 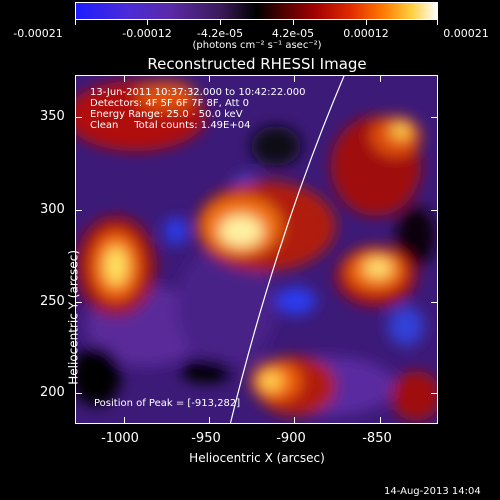 What do you see at coordinates (198, 92) in the screenshot?
I see `info-time-range: 13-Jun-2011 10:37:32.000 to 10:42:22.000` at bounding box center [198, 92].